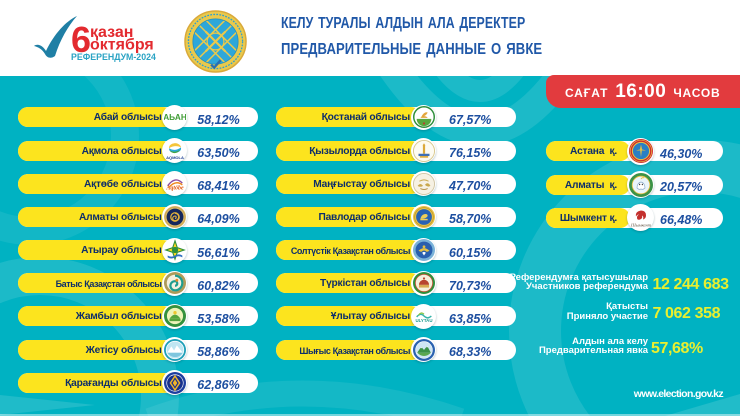 The height and width of the screenshot is (416, 740). I want to click on svg-text: РЕФЕРЕНДУМ-2024, so click(113, 57).